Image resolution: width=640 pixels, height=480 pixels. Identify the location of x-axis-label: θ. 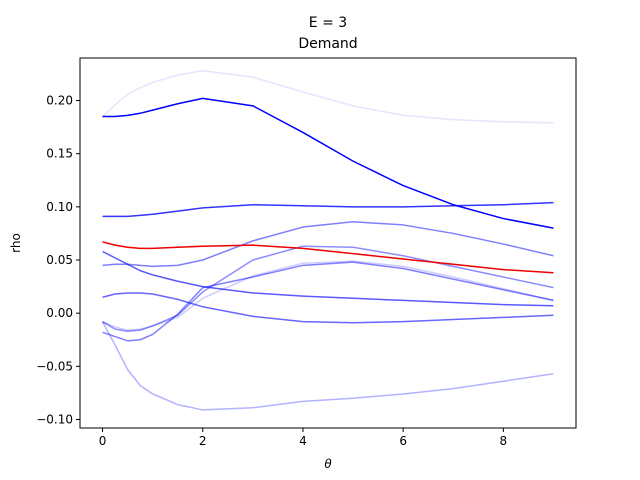
(328, 464).